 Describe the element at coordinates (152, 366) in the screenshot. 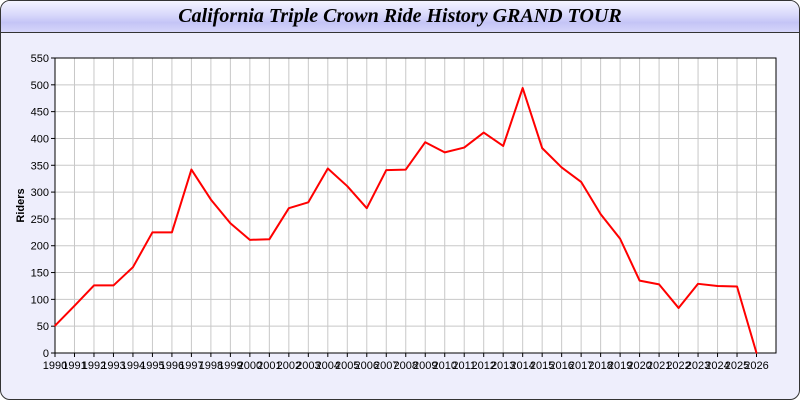

I see `x-tick-label: 1995` at that location.